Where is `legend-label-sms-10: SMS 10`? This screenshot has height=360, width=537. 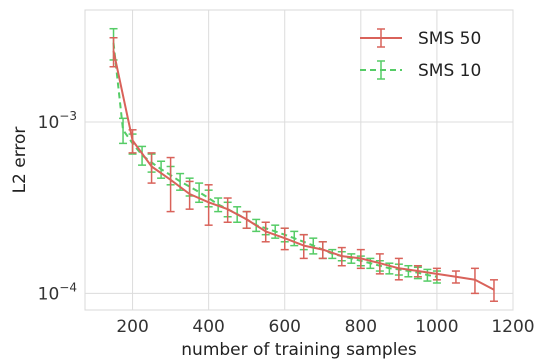 legend-label-sms-10: SMS 10 is located at coordinates (449, 71).